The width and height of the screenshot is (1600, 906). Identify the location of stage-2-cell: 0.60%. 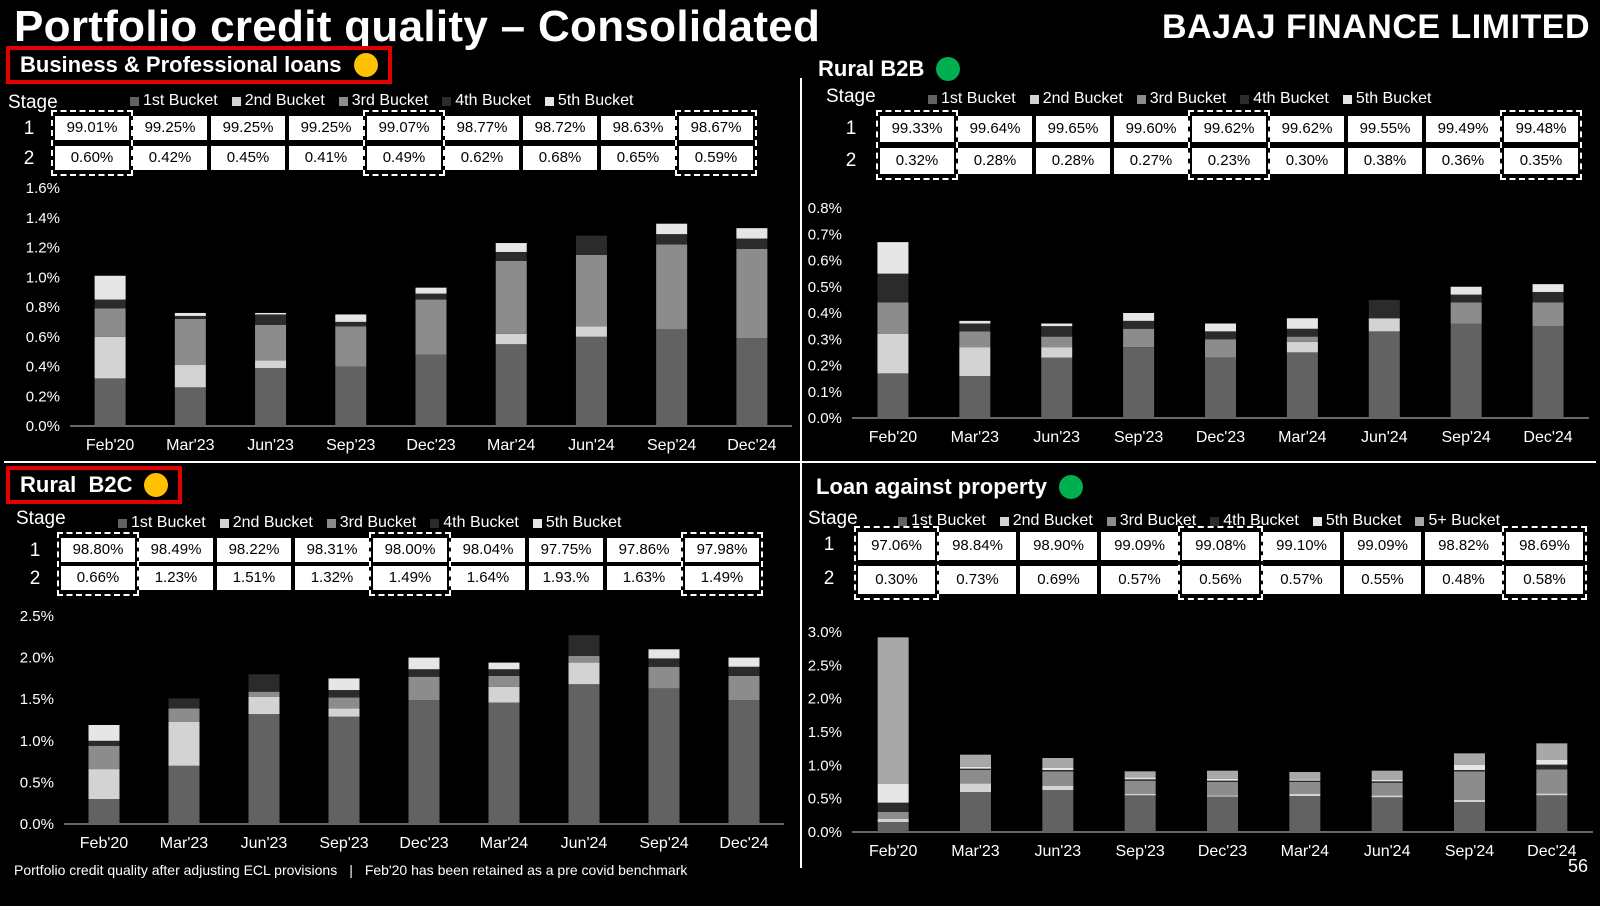
(92, 158).